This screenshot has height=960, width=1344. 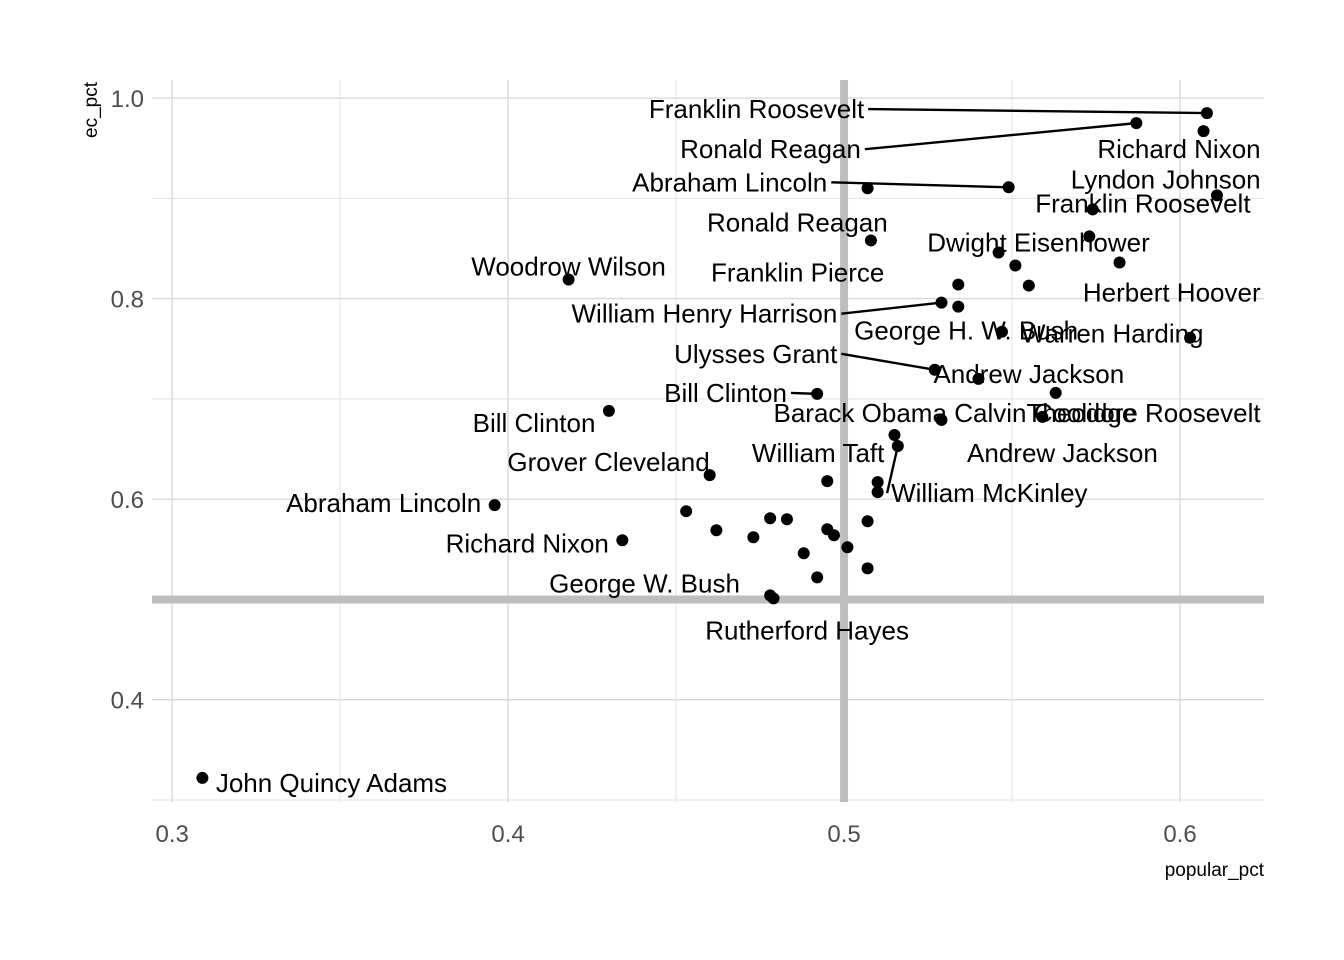 I want to click on y-tick-label: 0.4, so click(x=127, y=701).